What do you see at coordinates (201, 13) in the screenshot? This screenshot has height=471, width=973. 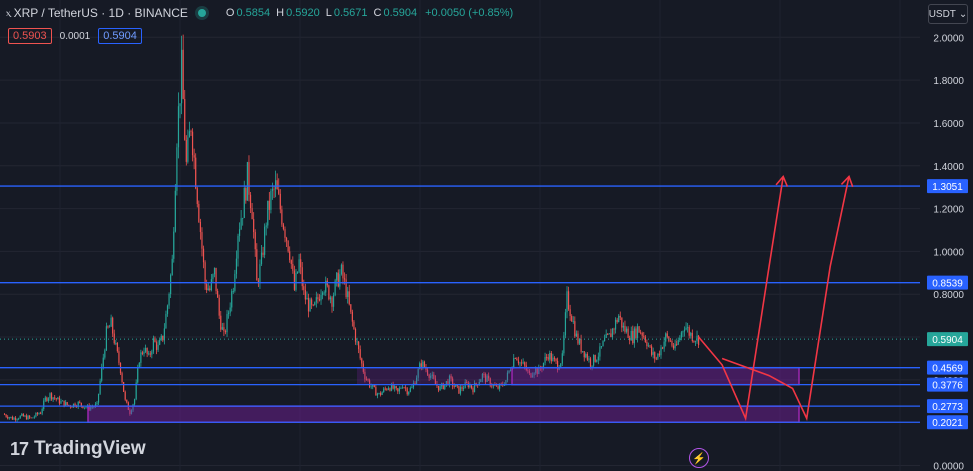 I see `market-status-icon` at bounding box center [201, 13].